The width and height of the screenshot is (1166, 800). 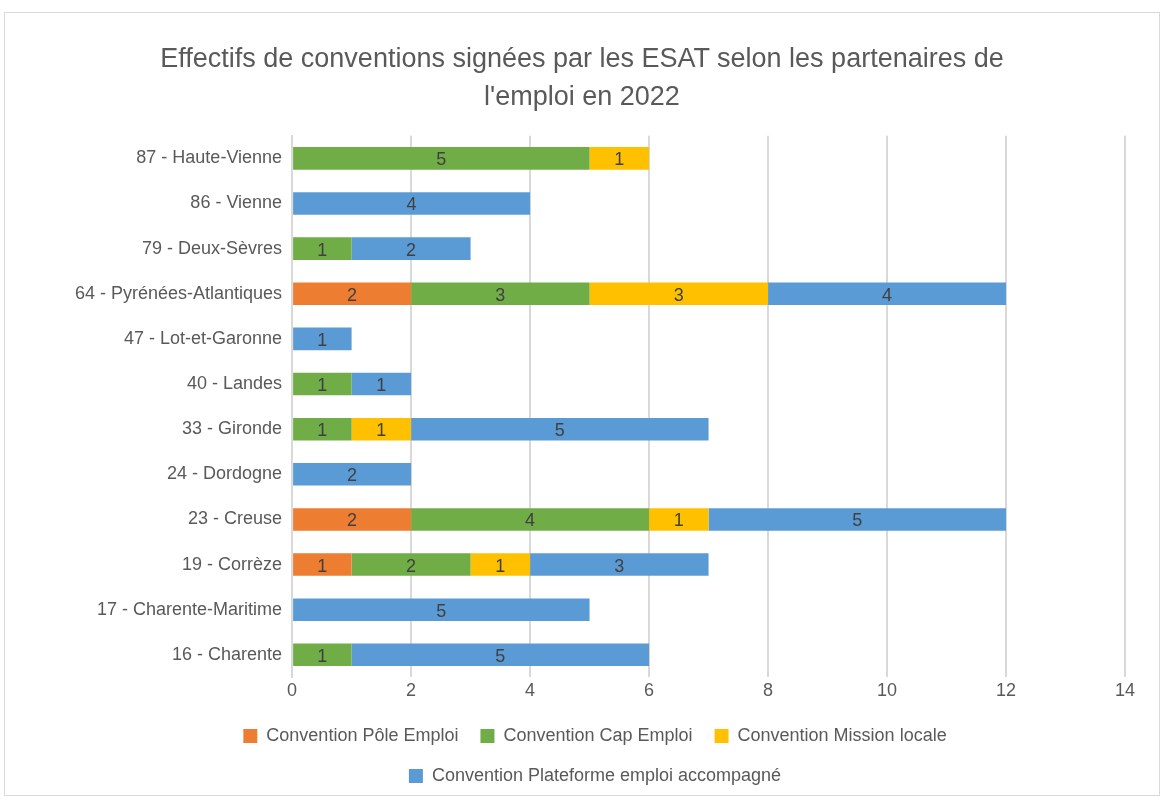 I want to click on y-tick-label: 40 - Landes, so click(x=235, y=383).